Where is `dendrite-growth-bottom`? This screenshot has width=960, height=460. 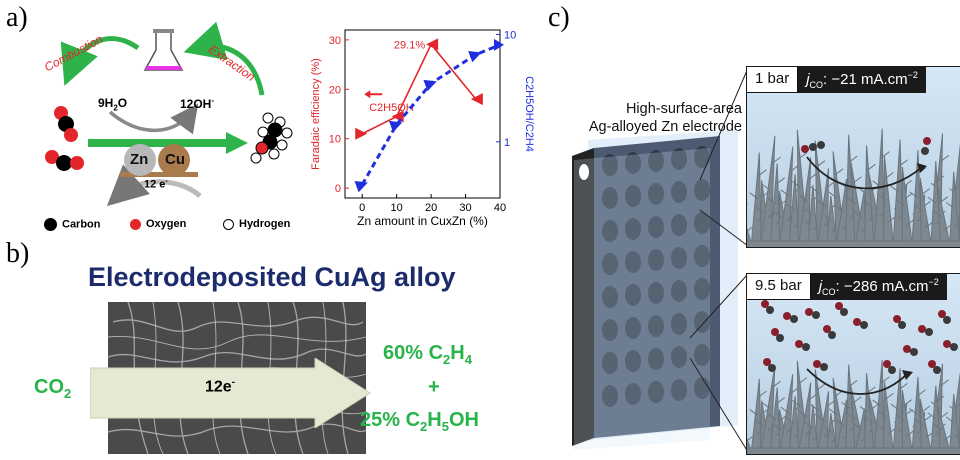 dendrite-growth-bottom is located at coordinates (853, 364).